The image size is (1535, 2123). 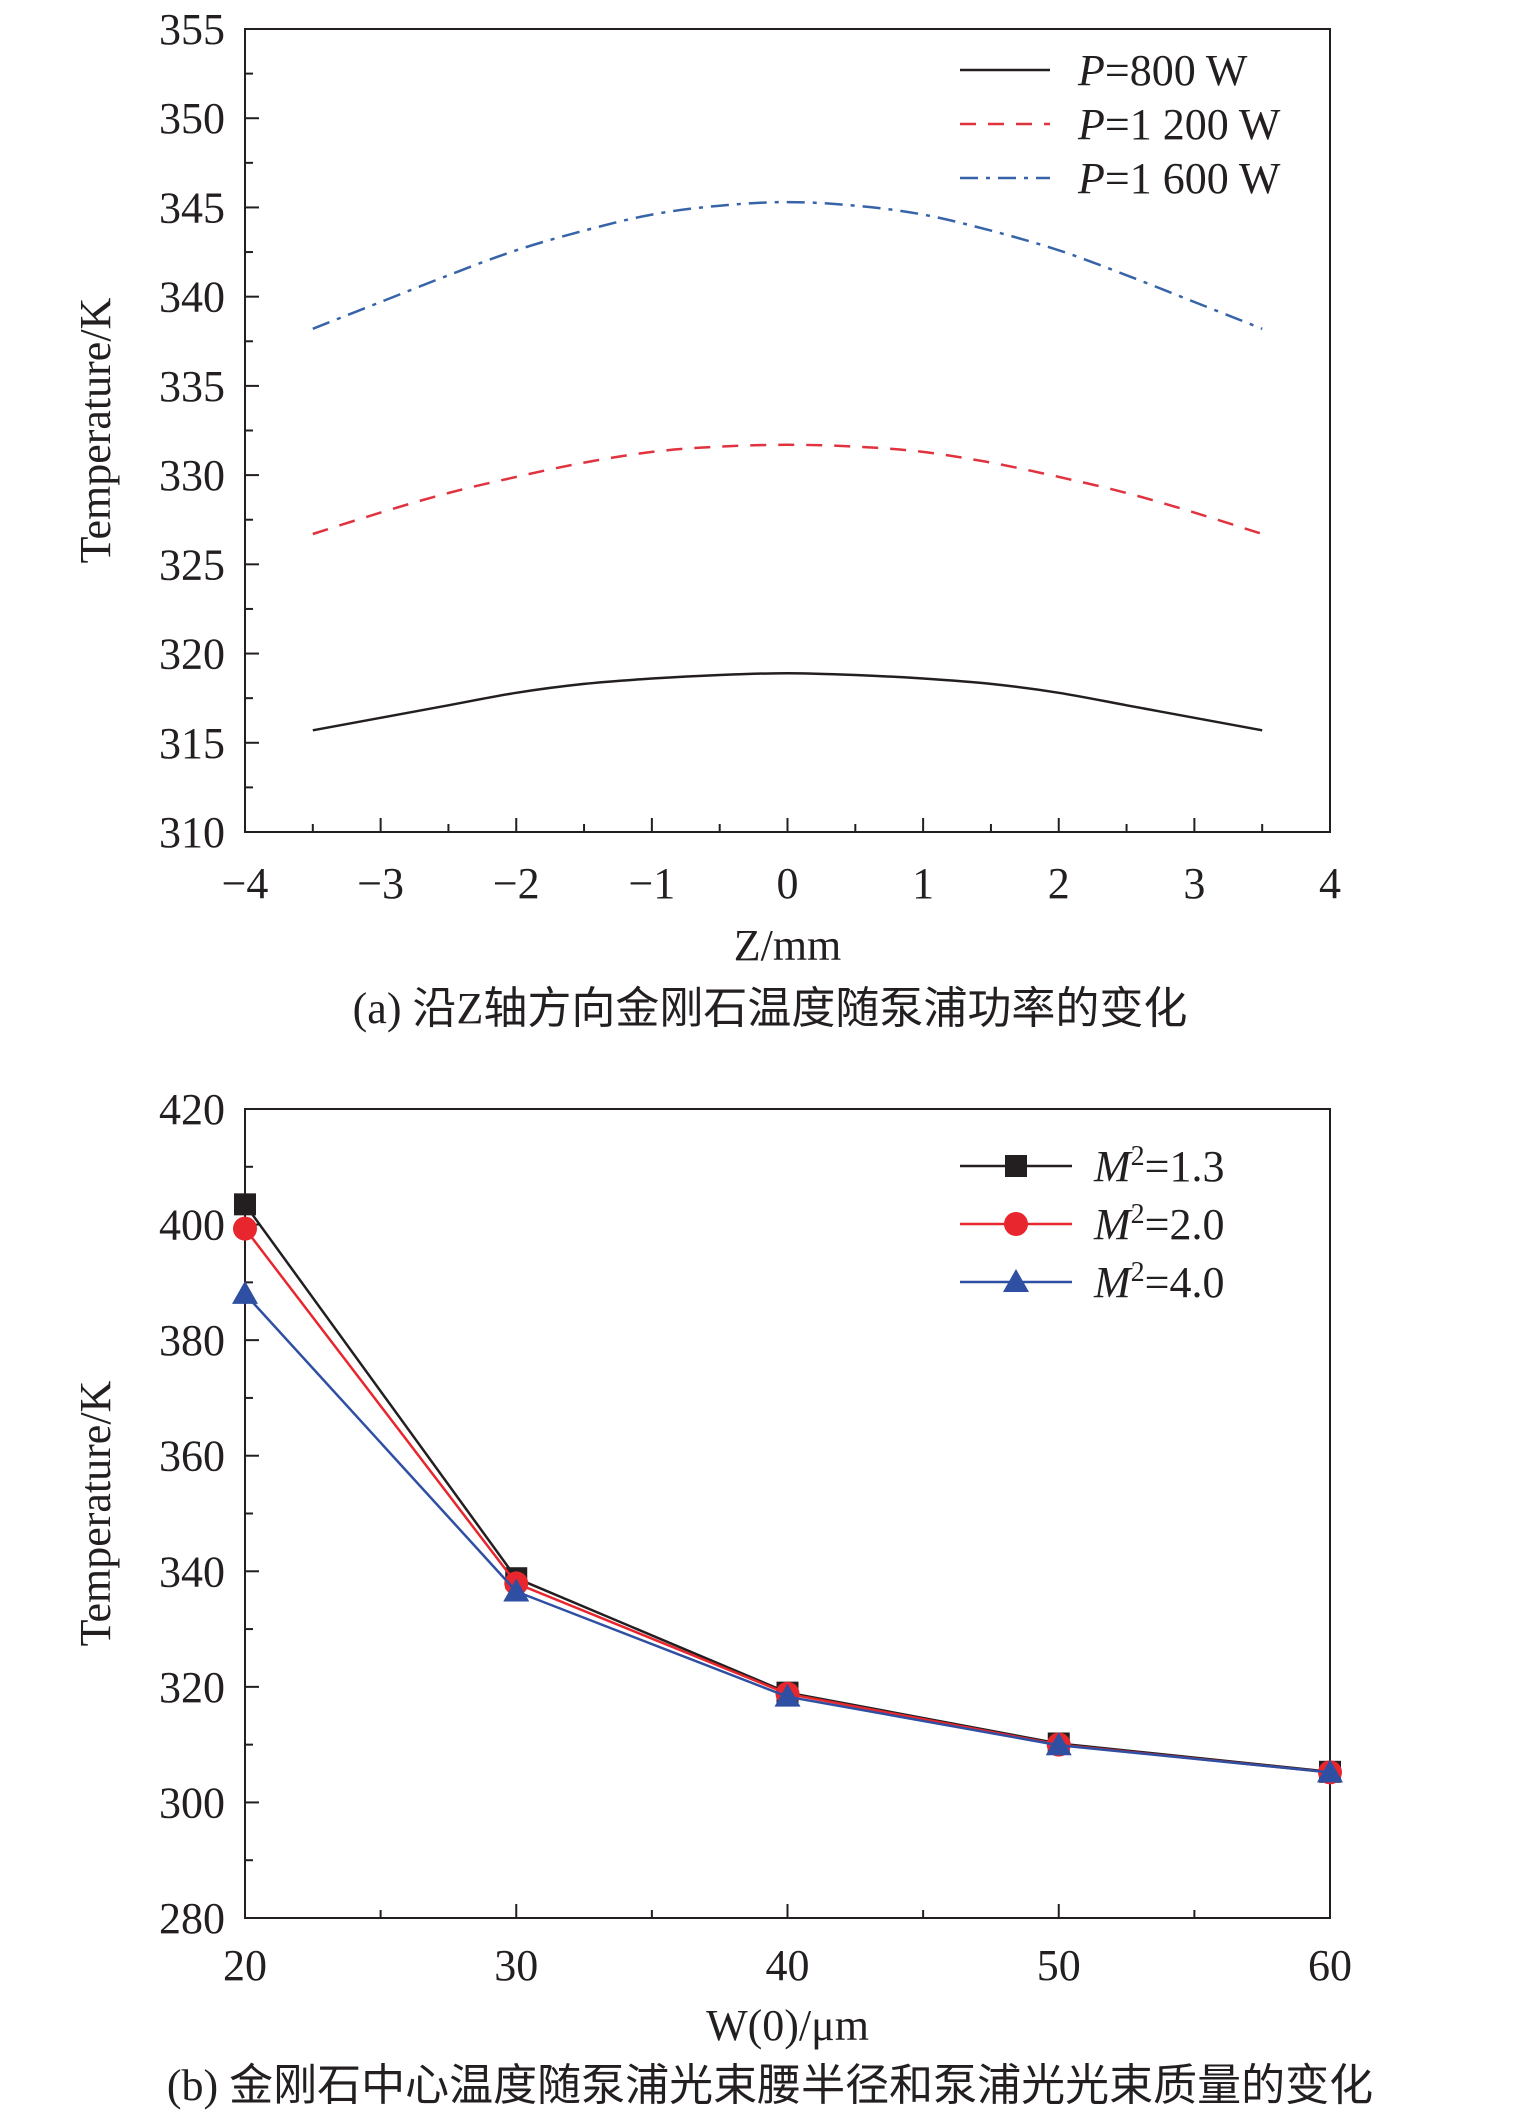 What do you see at coordinates (245, 1204) in the screenshot?
I see `data-point-square` at bounding box center [245, 1204].